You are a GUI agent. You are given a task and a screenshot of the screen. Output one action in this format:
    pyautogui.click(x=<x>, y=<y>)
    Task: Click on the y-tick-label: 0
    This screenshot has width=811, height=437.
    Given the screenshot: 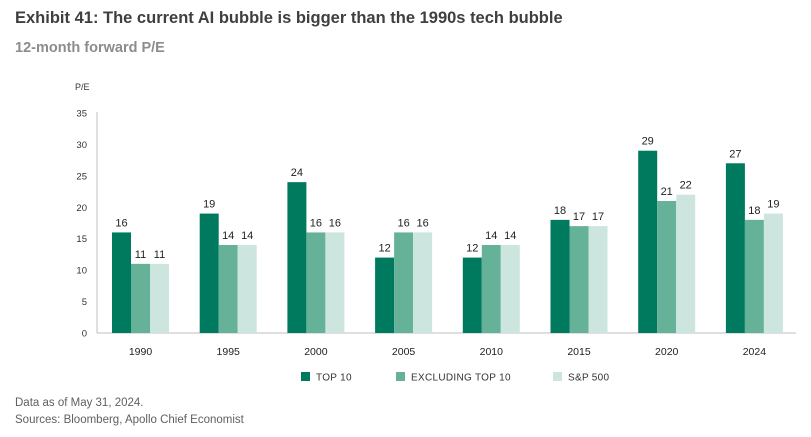 What is the action you would take?
    pyautogui.click(x=84, y=334)
    